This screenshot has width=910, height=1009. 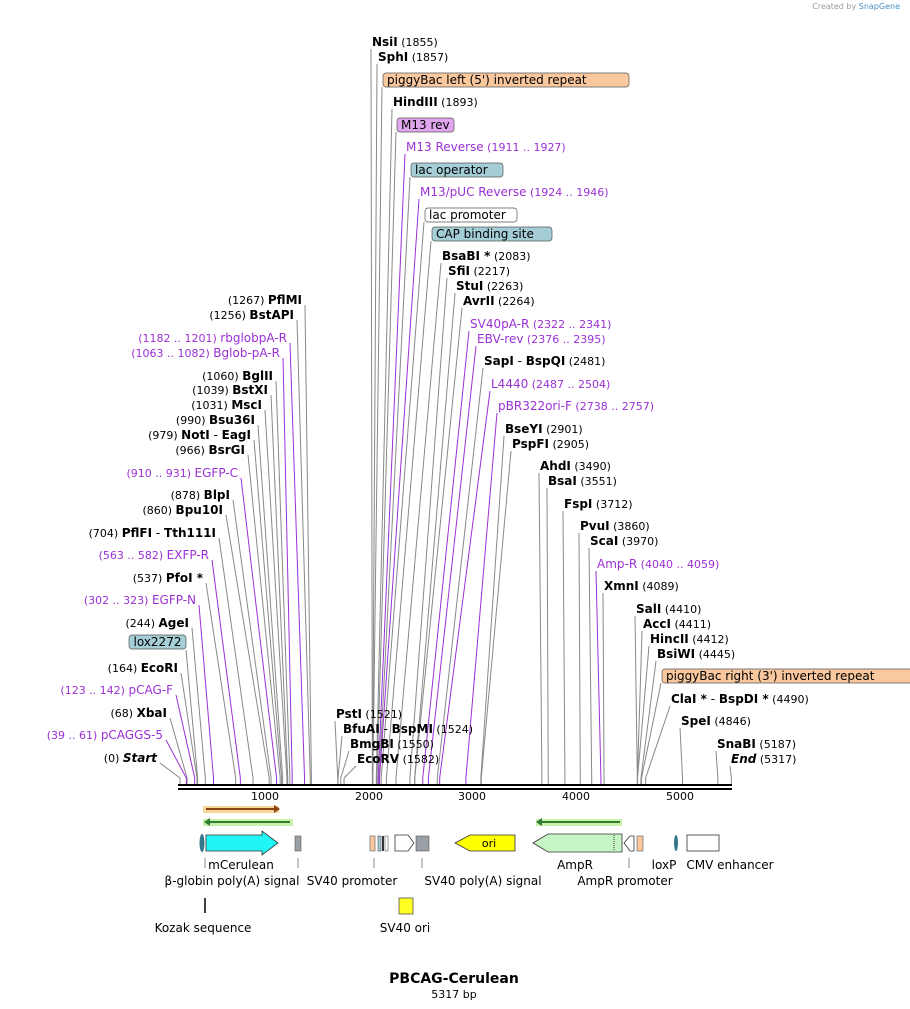 What do you see at coordinates (676, 843) in the screenshot?
I see `loxp-feature` at bounding box center [676, 843].